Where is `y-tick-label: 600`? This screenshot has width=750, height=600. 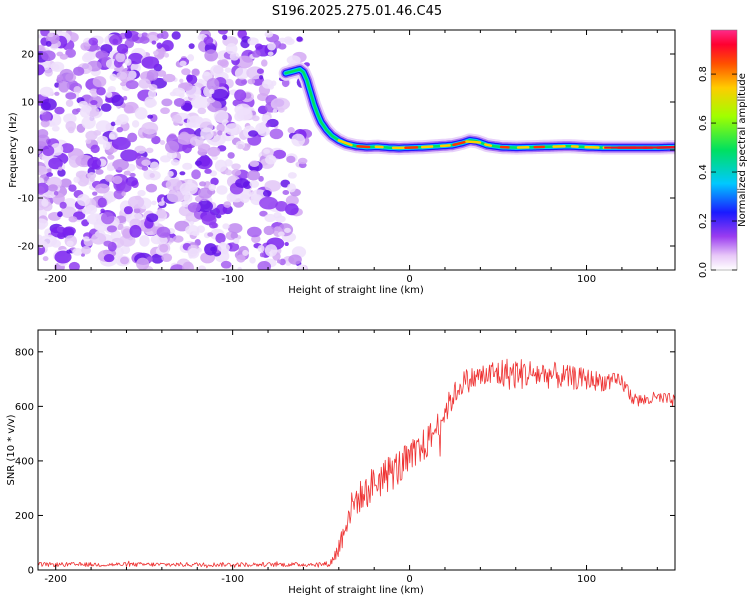
y-tick-label: 600 is located at coordinates (24, 407).